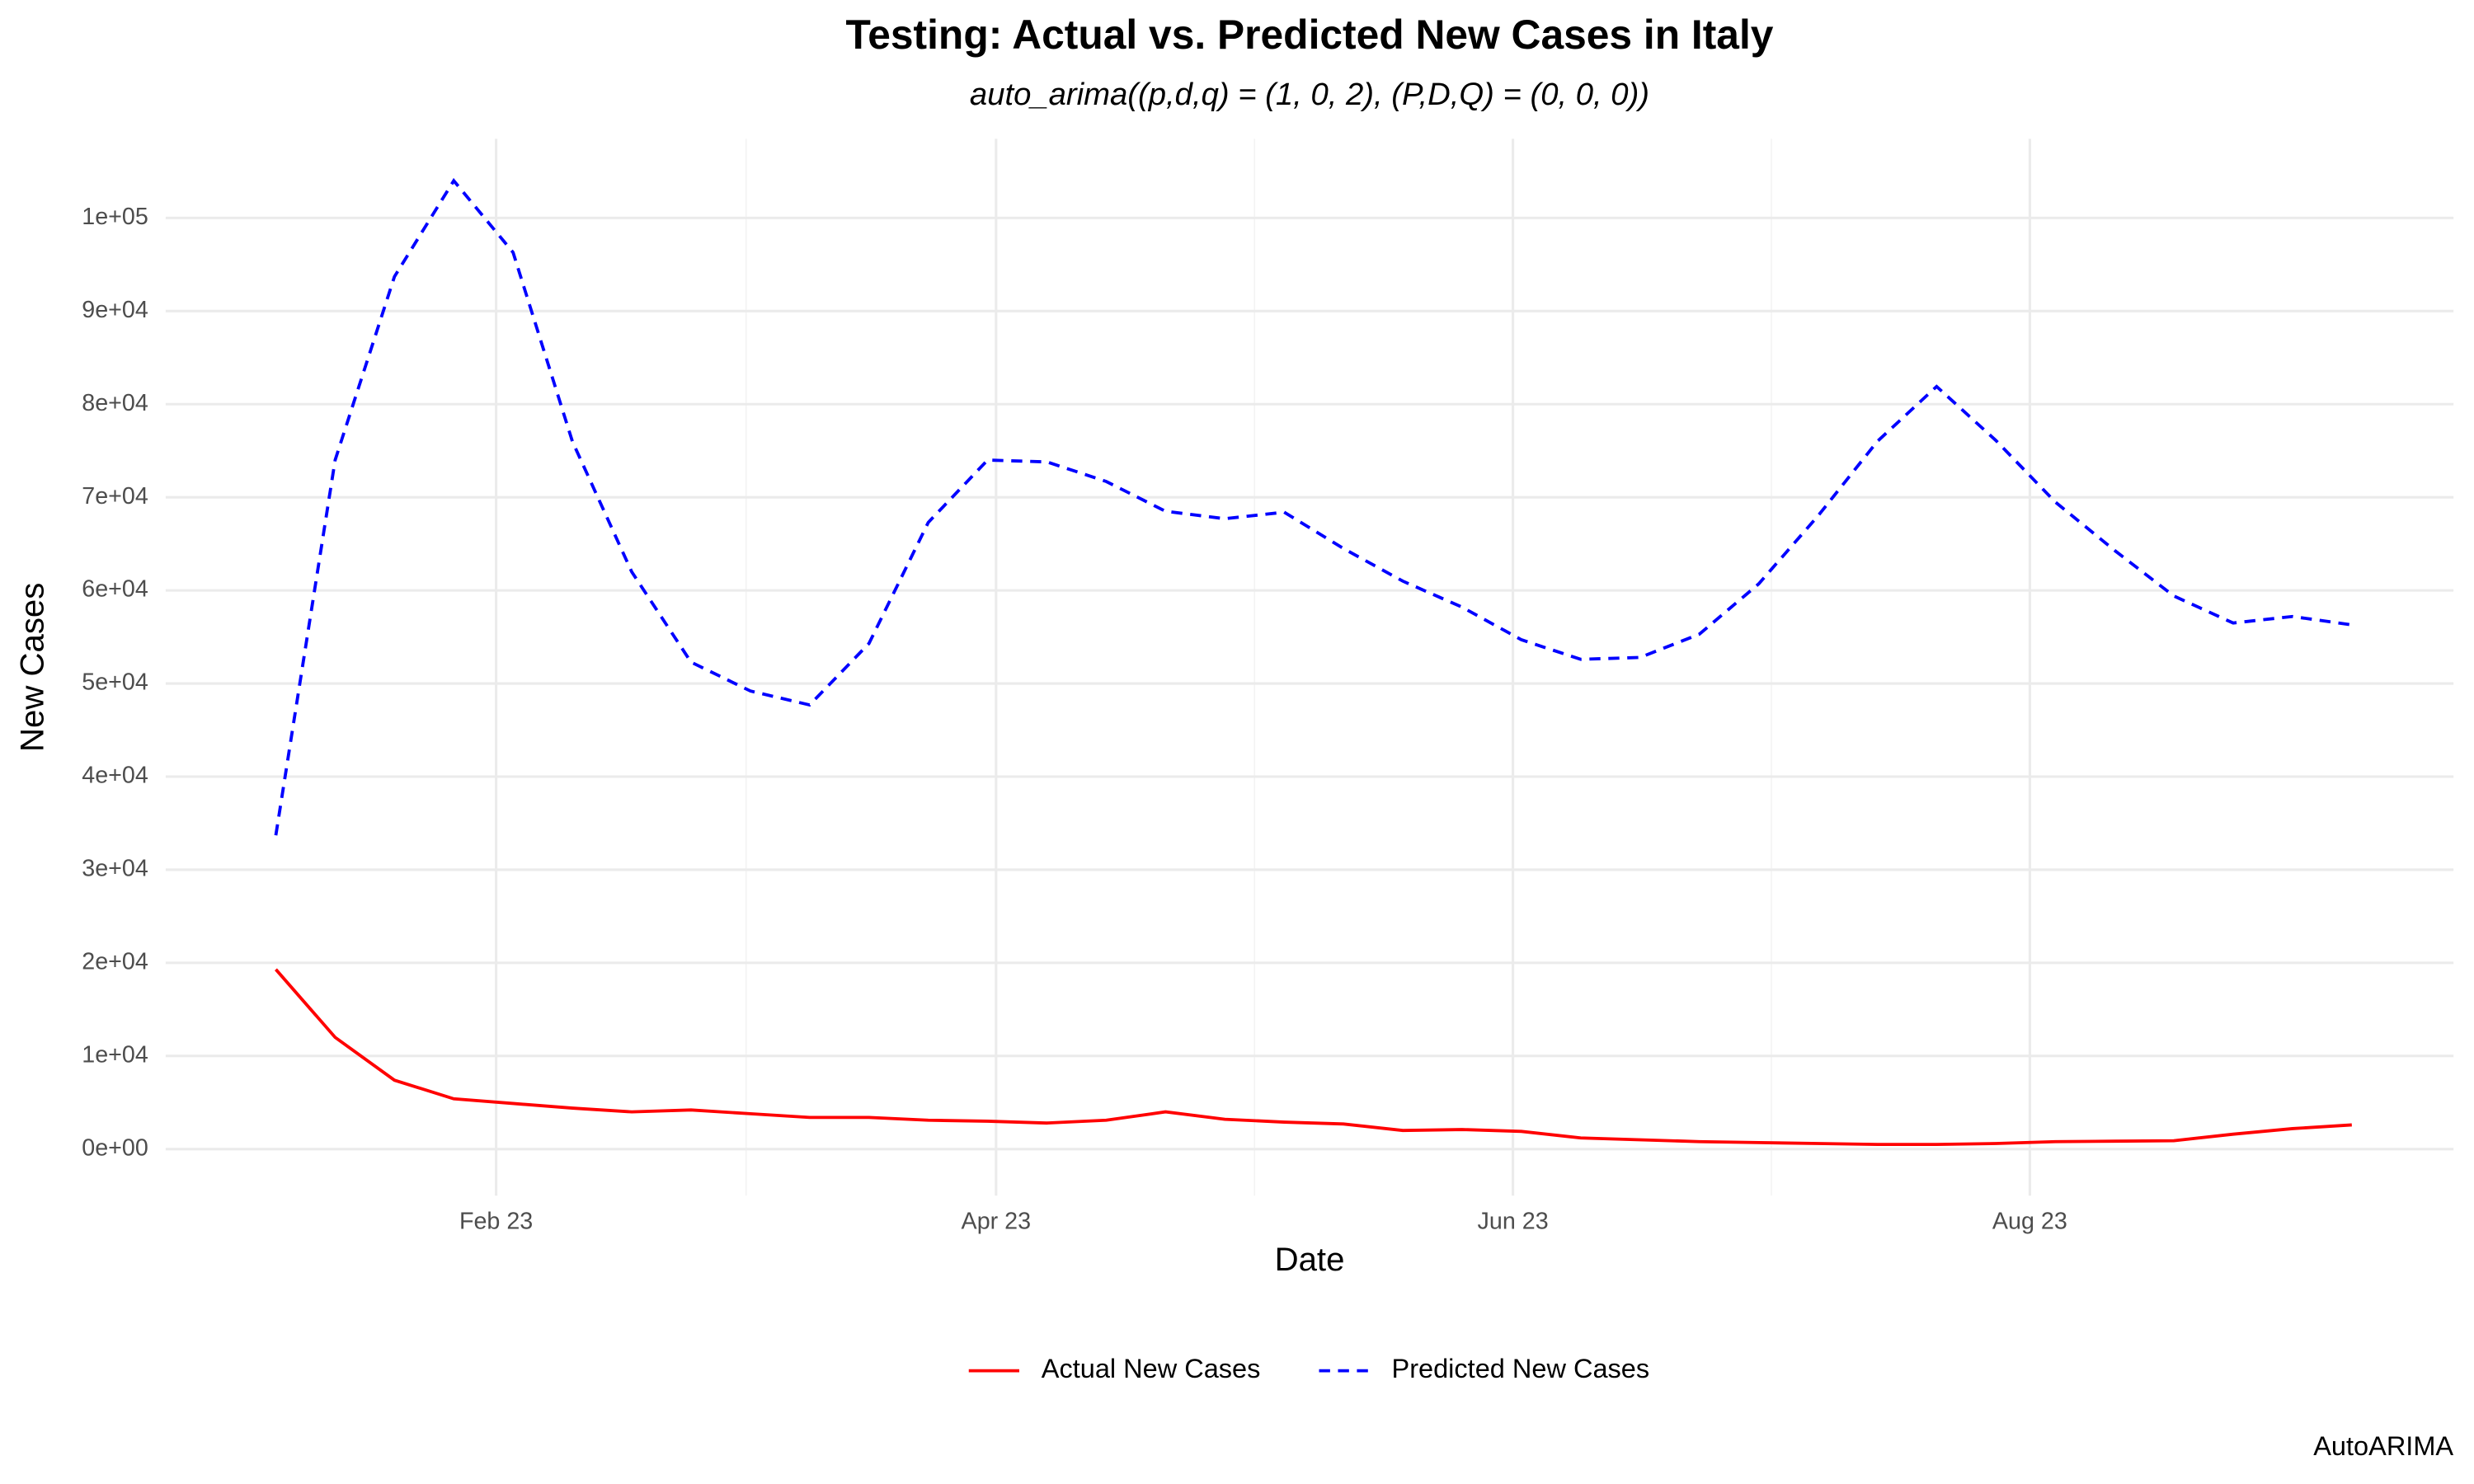 The image size is (2474, 1484). Describe the element at coordinates (1313, 1057) in the screenshot. I see `data-line` at that location.